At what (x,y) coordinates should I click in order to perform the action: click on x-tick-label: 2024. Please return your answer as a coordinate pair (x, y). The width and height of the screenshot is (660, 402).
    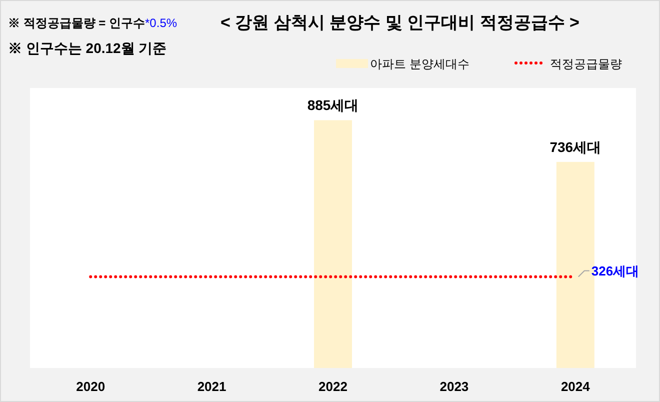
    Looking at the image, I should click on (575, 386).